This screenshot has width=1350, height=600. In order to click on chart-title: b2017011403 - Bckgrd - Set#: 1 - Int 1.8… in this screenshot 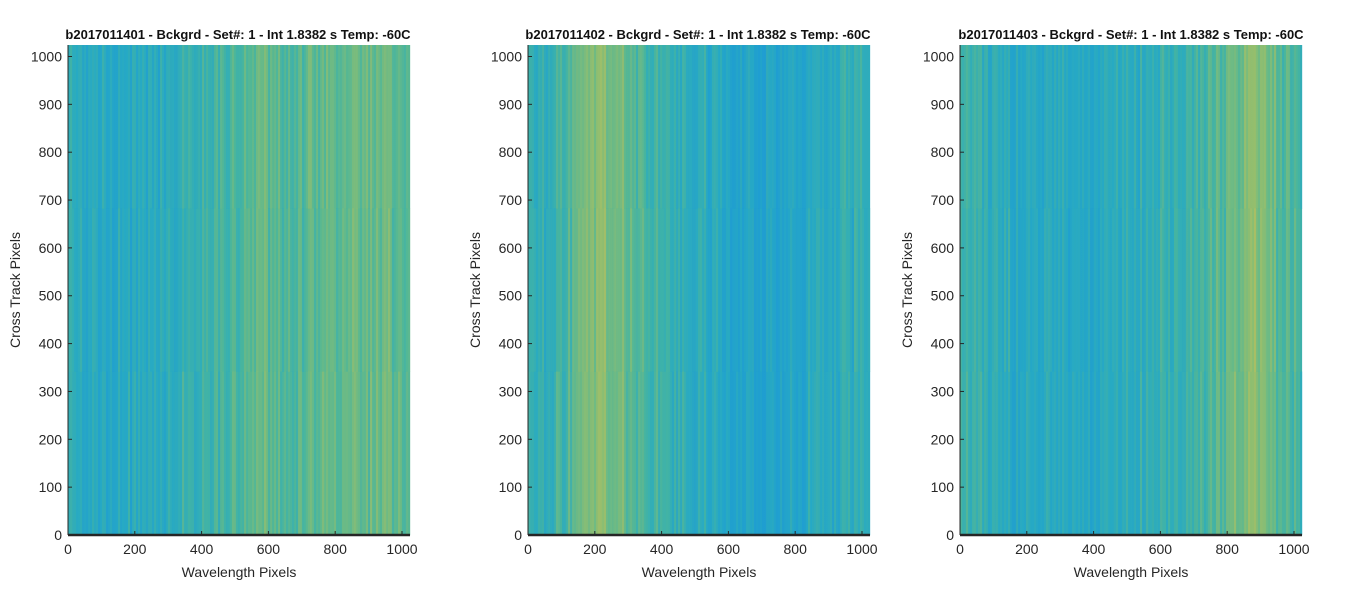, I will do `click(1131, 34)`.